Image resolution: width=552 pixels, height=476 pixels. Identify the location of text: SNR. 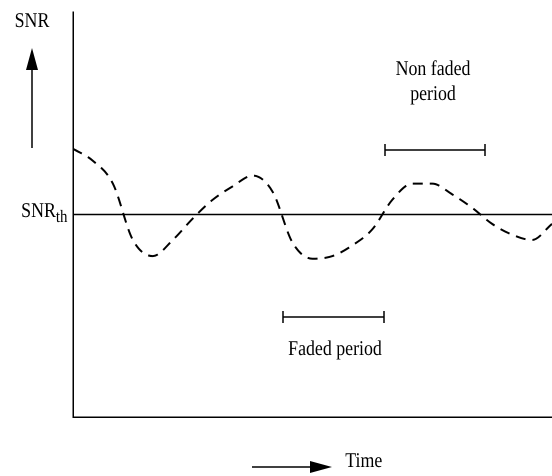
(32, 21).